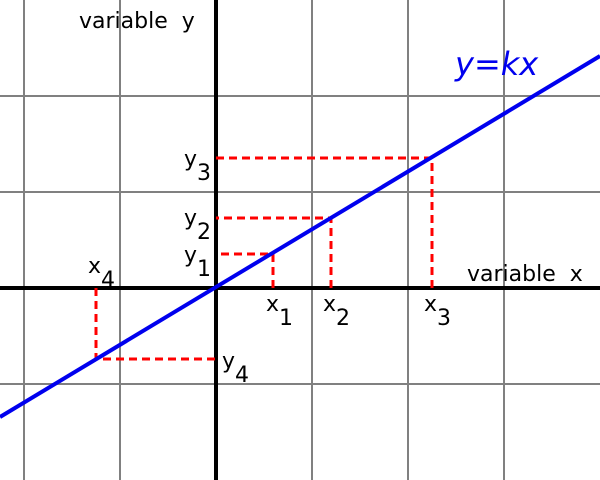  Describe the element at coordinates (197, 262) in the screenshot. I see `y1-label: y1` at that location.